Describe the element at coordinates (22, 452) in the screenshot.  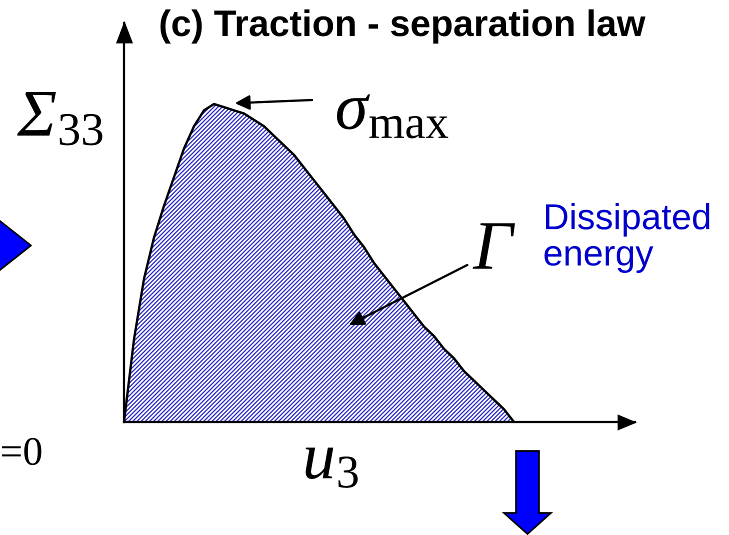
I see `text: =0` at that location.